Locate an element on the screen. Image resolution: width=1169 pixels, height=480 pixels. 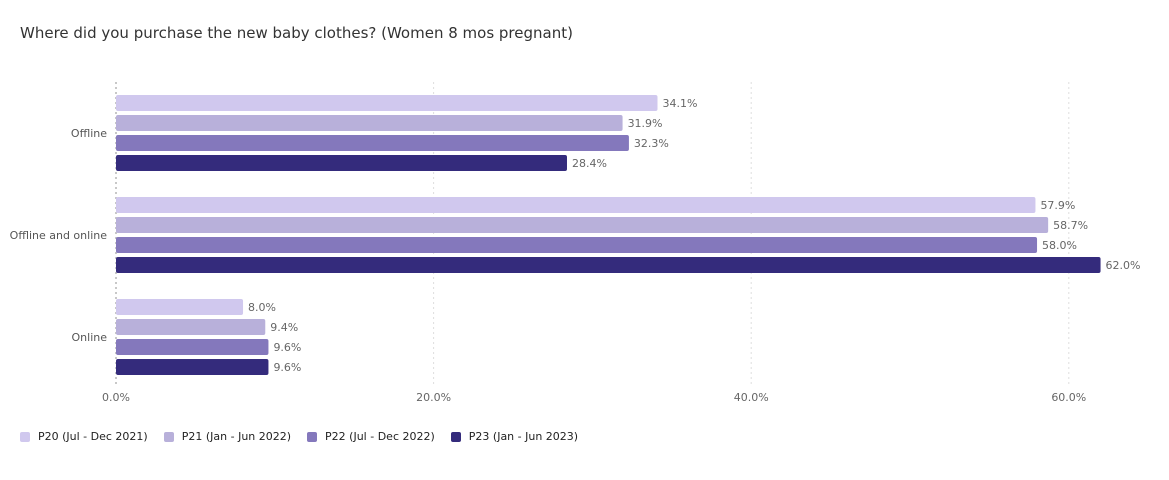
data-label: 34.1% is located at coordinates (680, 103).